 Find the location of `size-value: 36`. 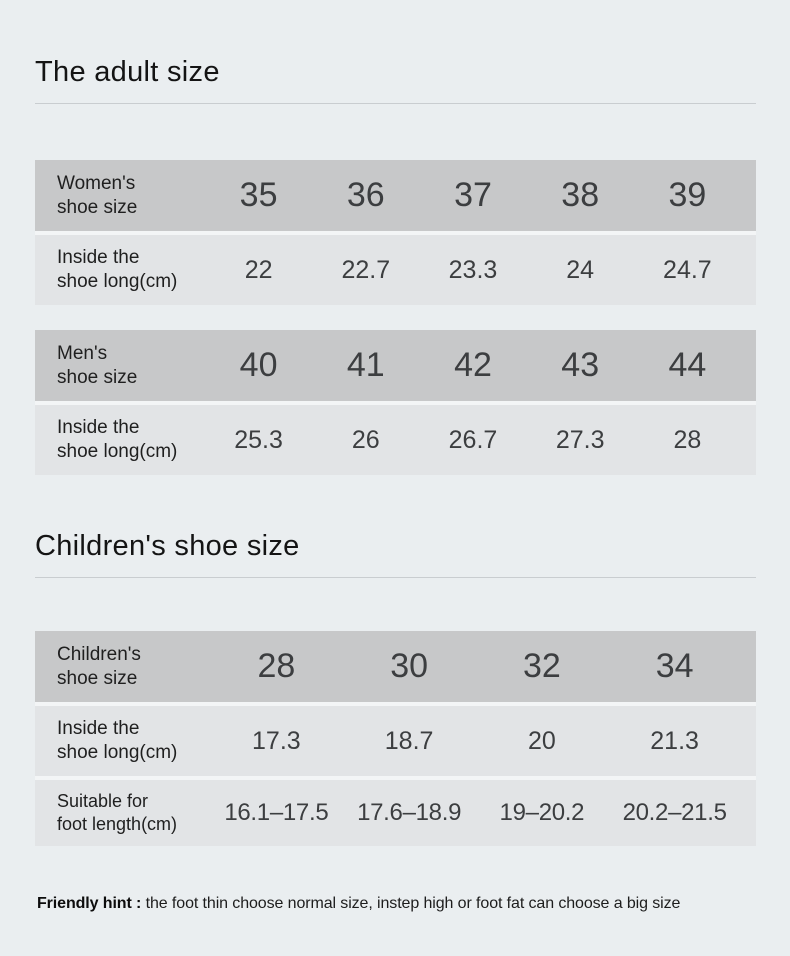

size-value: 36 is located at coordinates (365, 195).